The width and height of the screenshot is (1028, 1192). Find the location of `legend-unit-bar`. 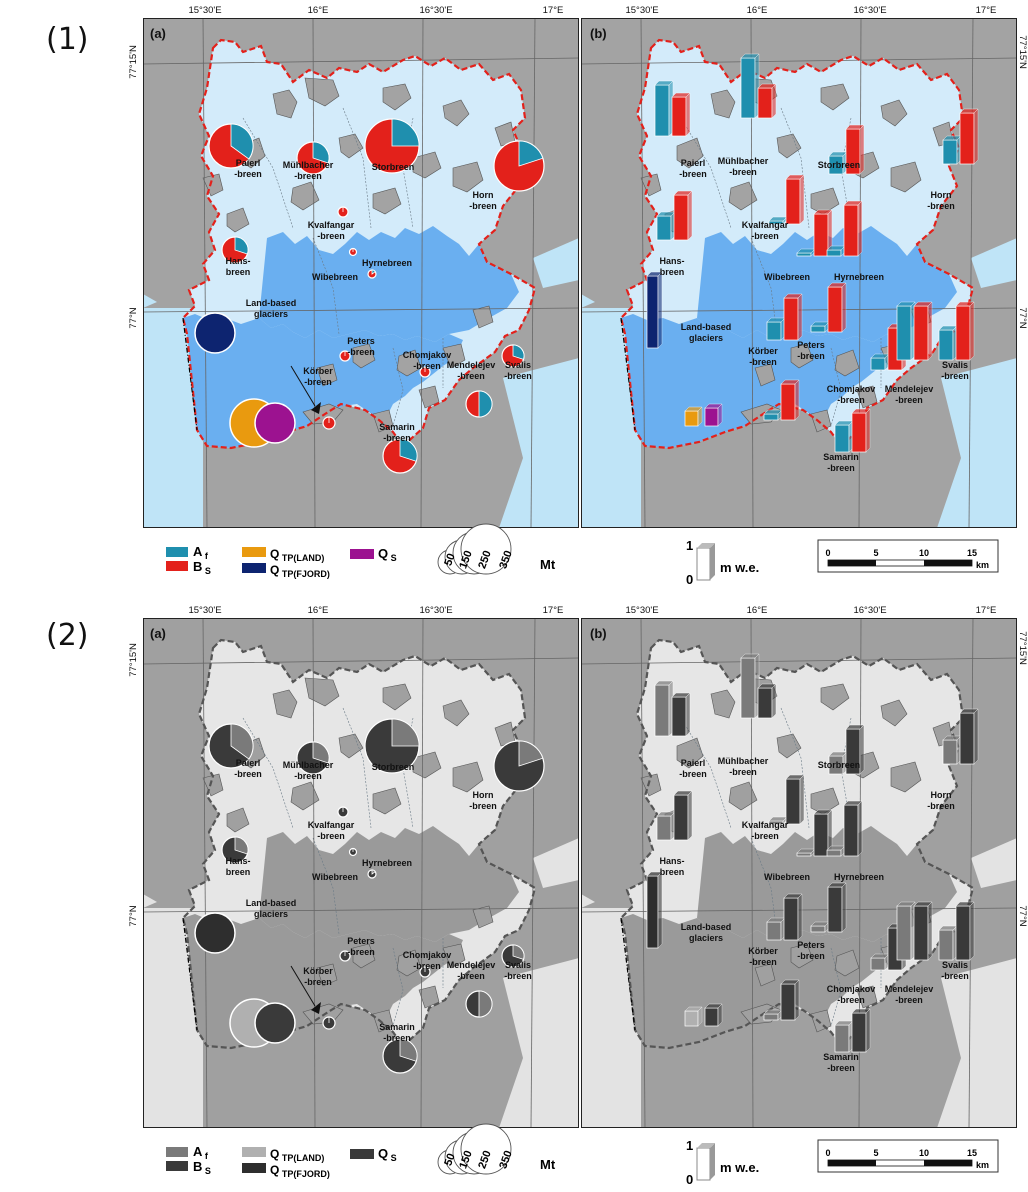

legend-unit-bar is located at coordinates (703, 564).